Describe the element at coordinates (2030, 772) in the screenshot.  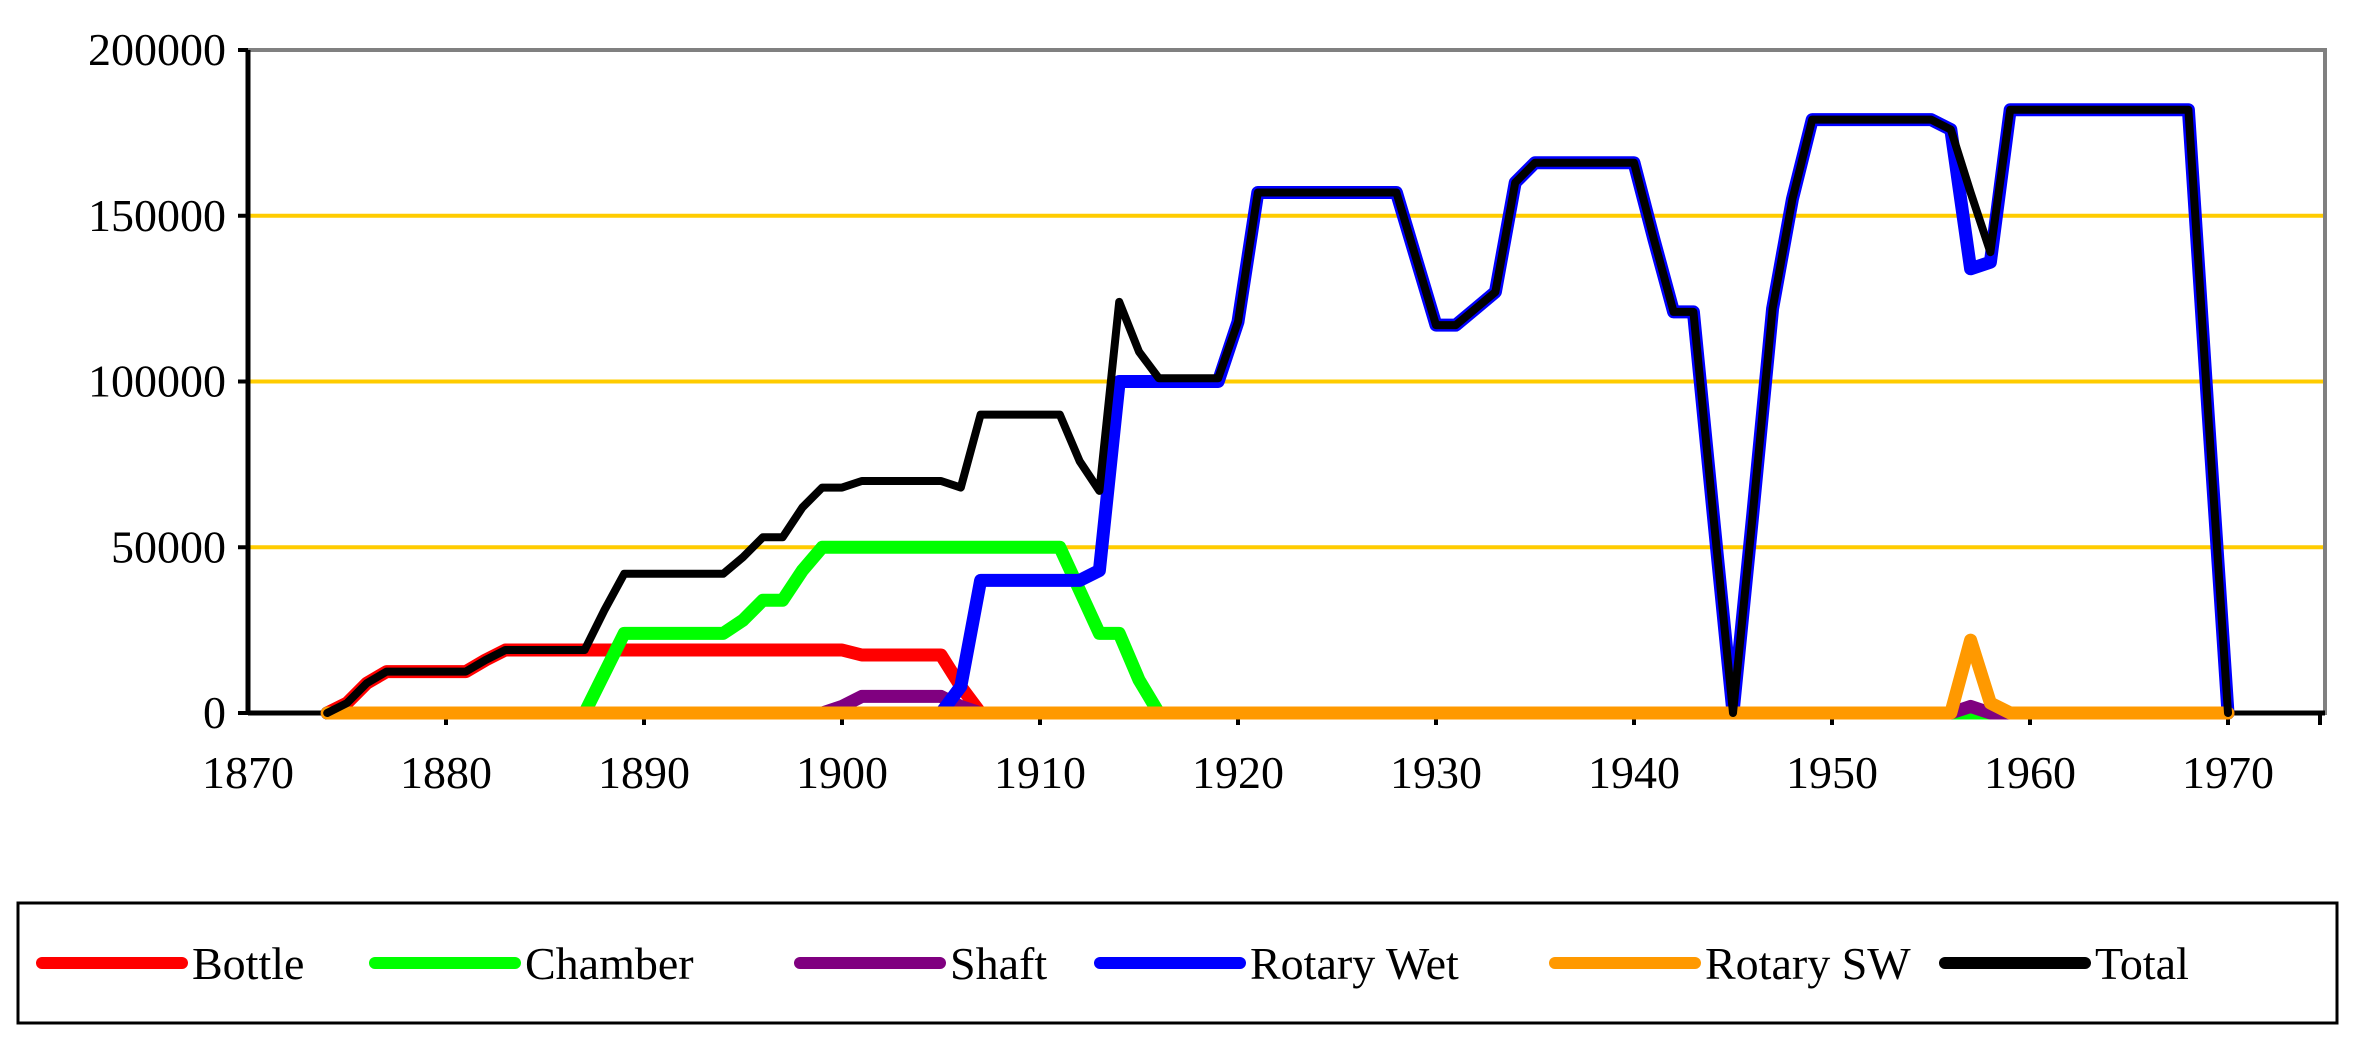
I see `x-tick-label: 1960` at that location.